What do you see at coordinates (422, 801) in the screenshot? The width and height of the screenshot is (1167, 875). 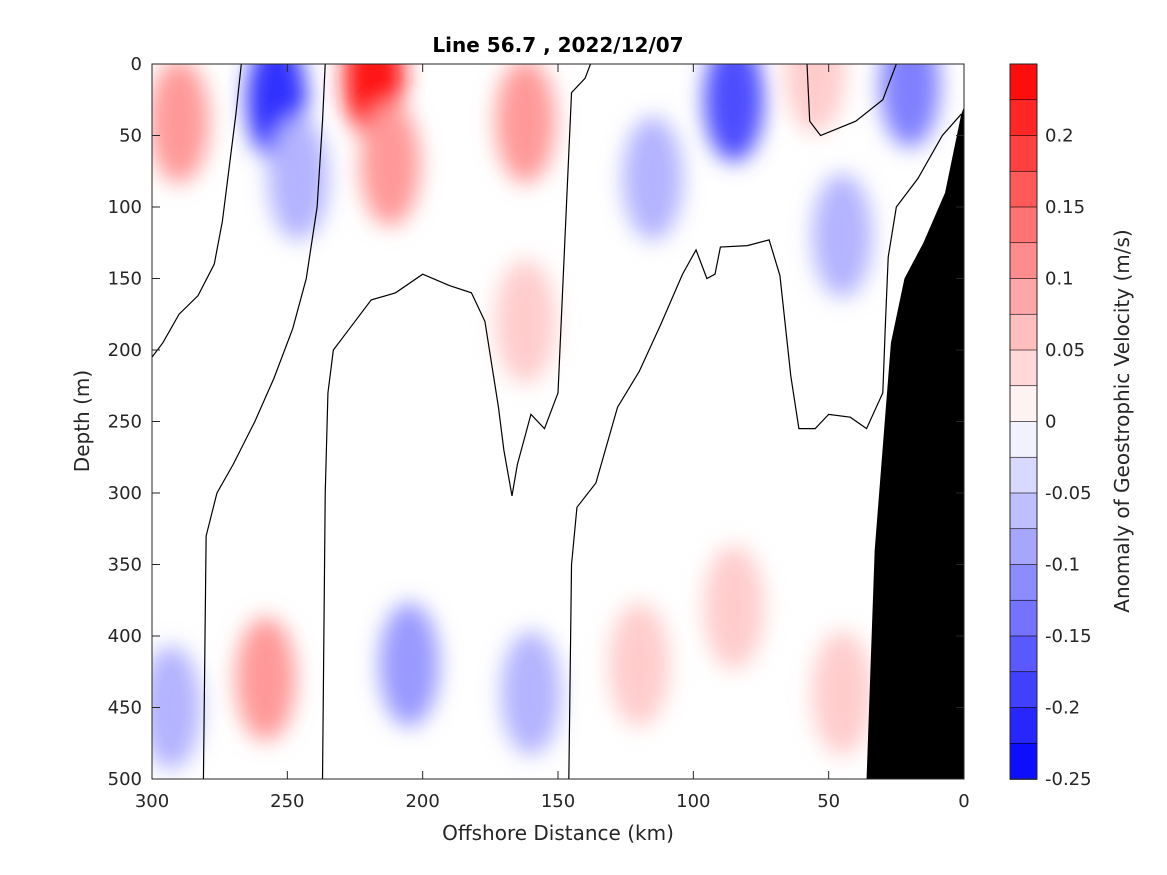 I see `x-tick-label: 200` at bounding box center [422, 801].